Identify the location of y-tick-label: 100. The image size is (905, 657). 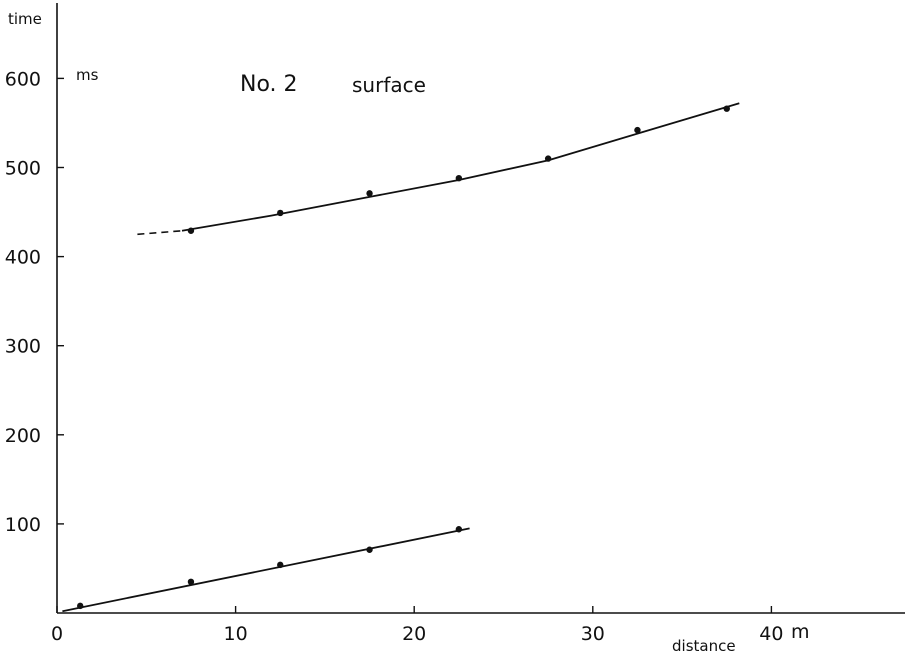
(23, 525).